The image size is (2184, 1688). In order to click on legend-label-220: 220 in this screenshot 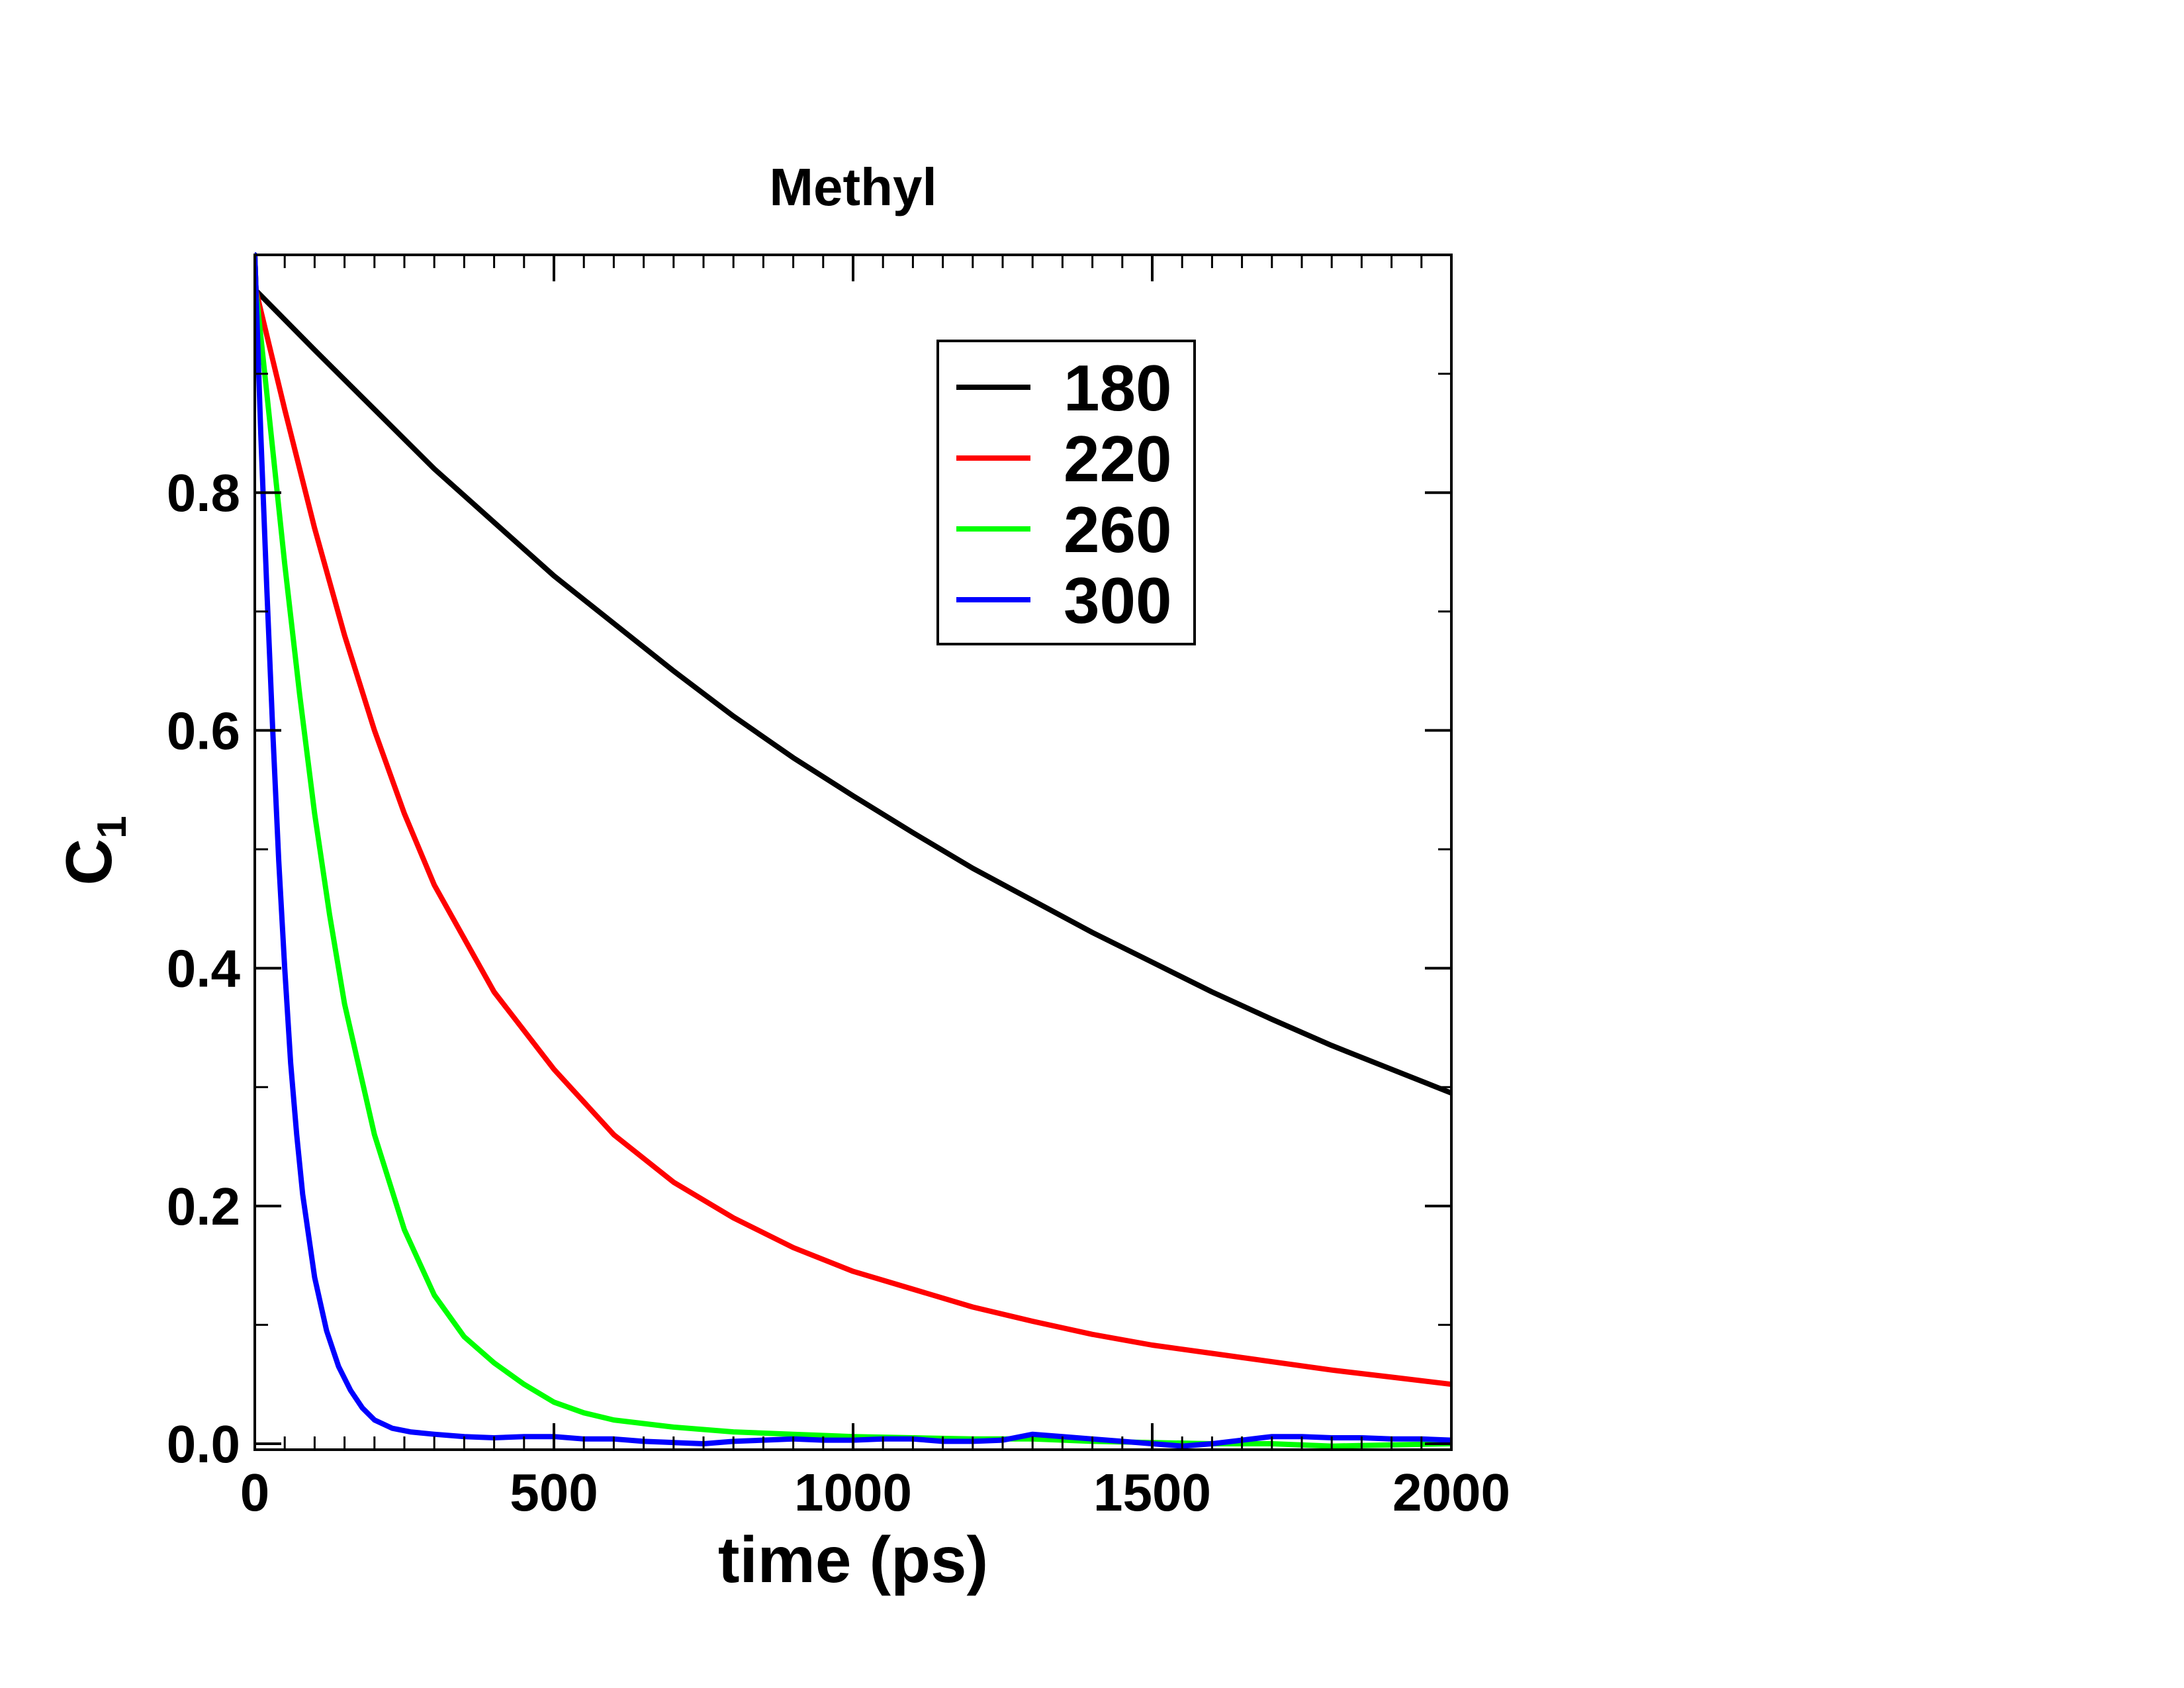, I will do `click(1118, 458)`.